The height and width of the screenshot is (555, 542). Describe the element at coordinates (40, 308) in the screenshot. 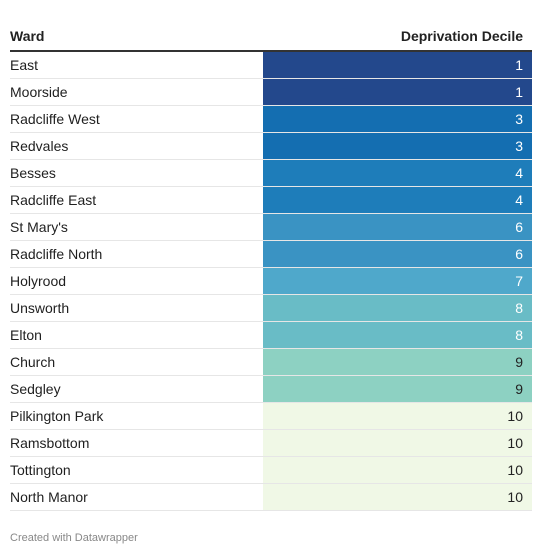

I see `ward-name: Unsworth` at that location.